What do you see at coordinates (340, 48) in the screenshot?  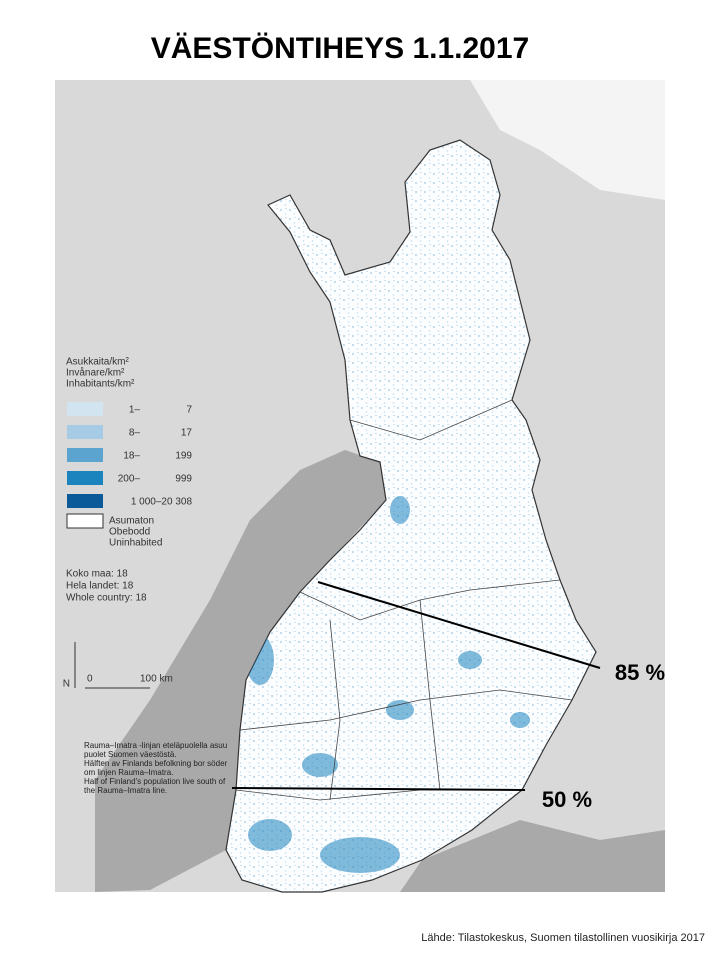 I see `title: VÄESTÖNTIHEYS 1.1.2017` at bounding box center [340, 48].